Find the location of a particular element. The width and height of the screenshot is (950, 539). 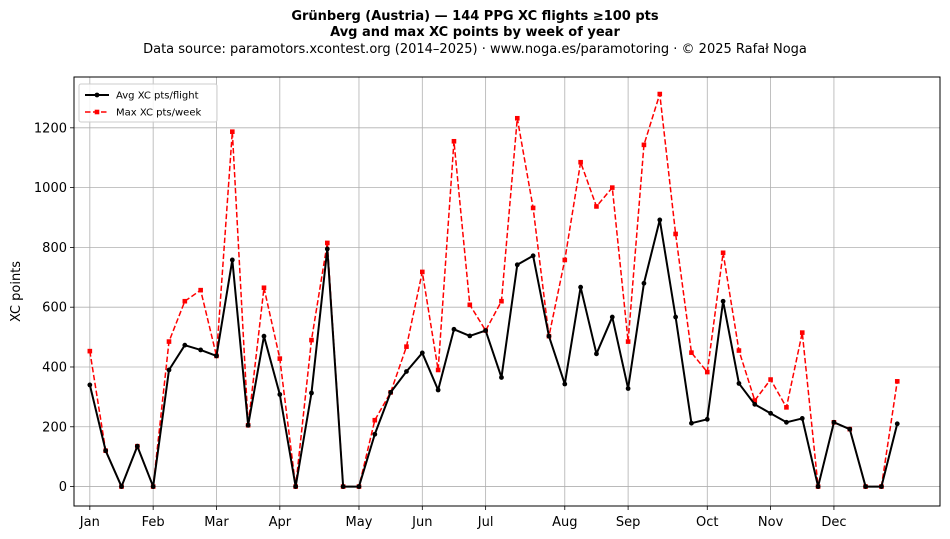

x-tick-label: Dec is located at coordinates (833, 522).